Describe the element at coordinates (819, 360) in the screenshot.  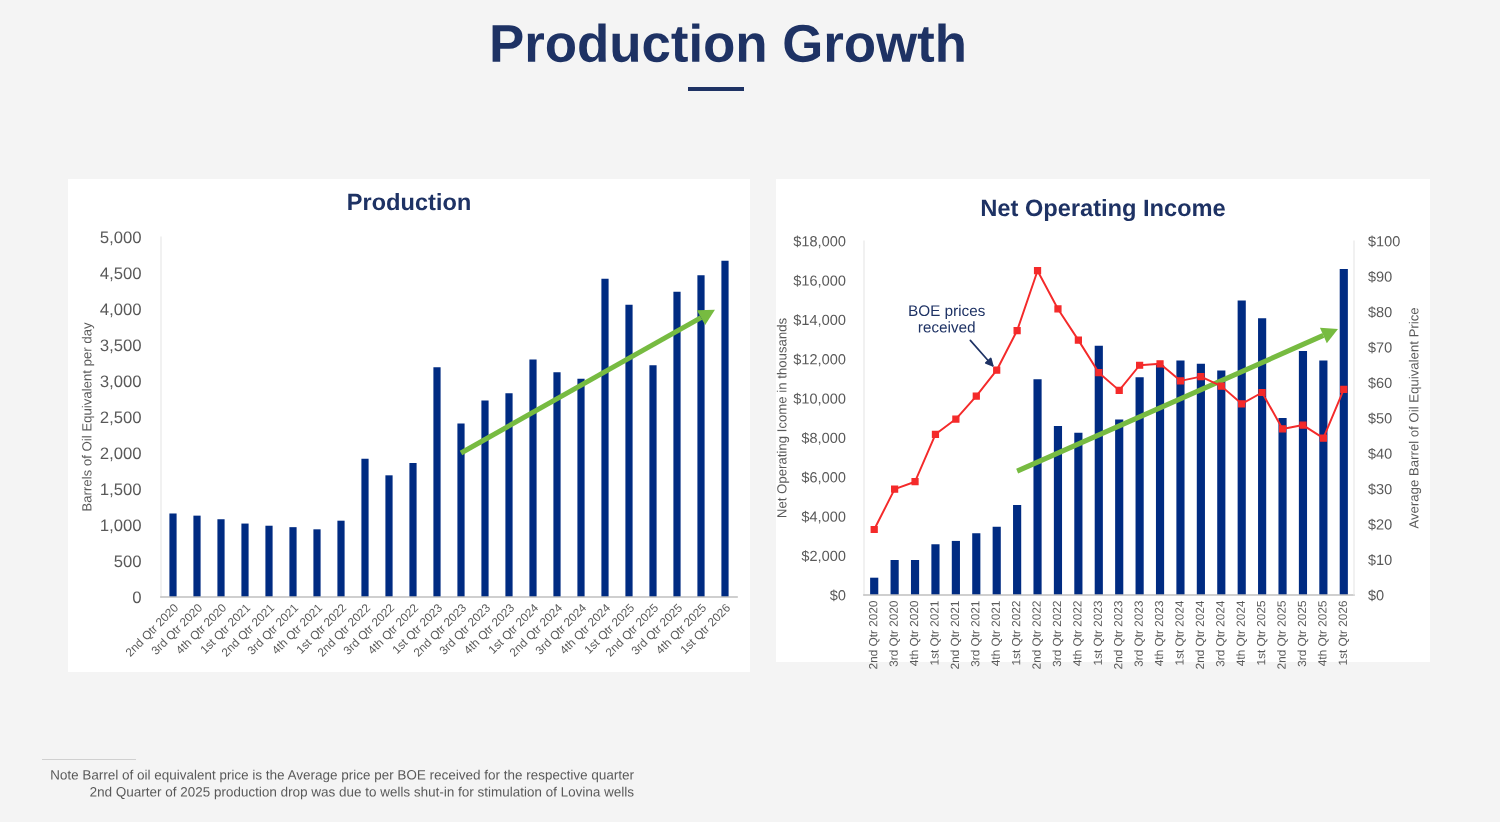
I see `y-tick-label: $12,000` at that location.